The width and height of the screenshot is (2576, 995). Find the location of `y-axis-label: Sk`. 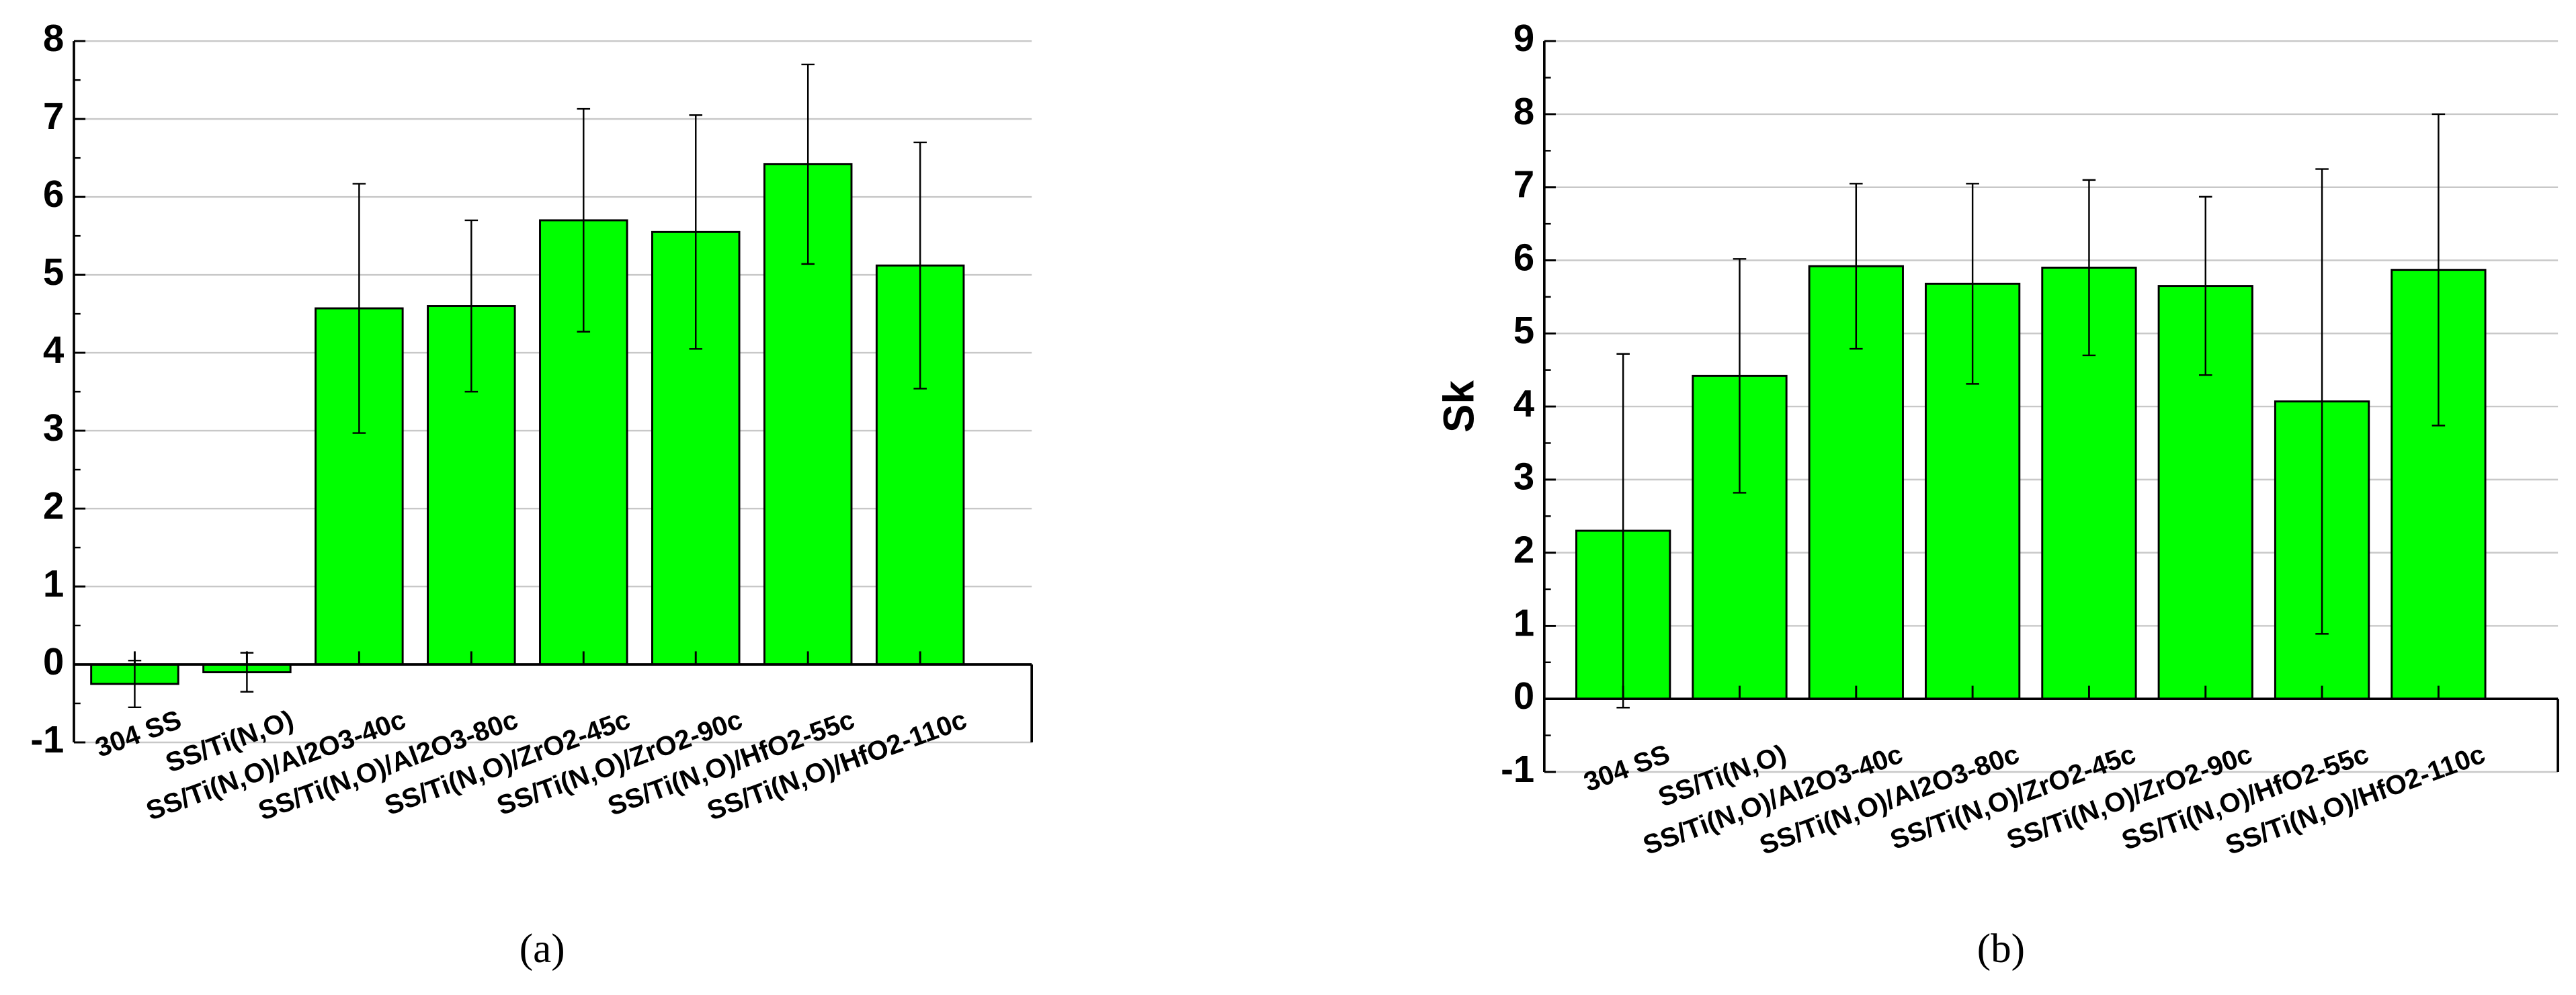

y-axis-label: Sk is located at coordinates (1459, 406).